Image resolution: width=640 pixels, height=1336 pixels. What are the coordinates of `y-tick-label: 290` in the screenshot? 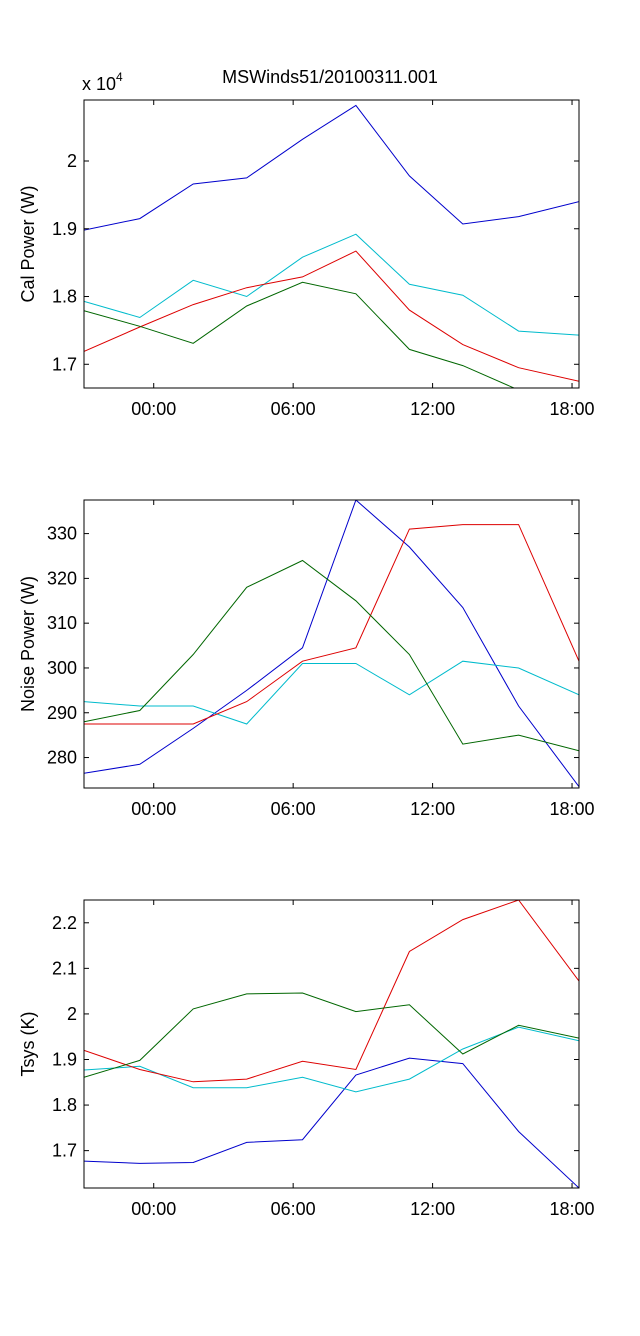 It's located at (62, 713).